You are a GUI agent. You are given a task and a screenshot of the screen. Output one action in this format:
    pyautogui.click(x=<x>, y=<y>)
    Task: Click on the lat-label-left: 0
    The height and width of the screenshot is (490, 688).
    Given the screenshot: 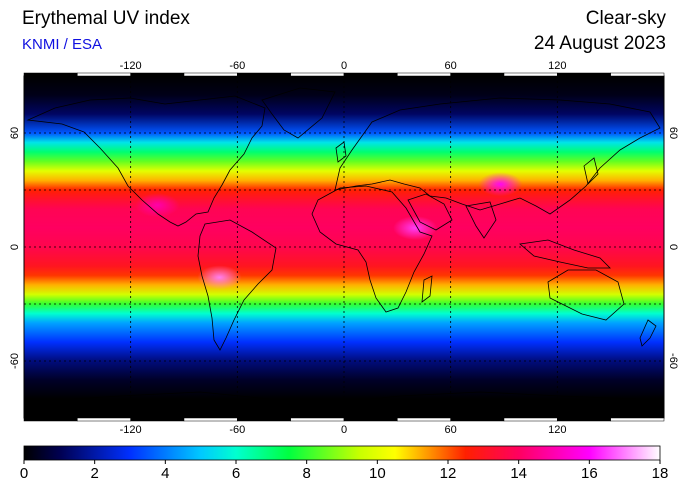 What is the action you would take?
    pyautogui.click(x=15, y=247)
    